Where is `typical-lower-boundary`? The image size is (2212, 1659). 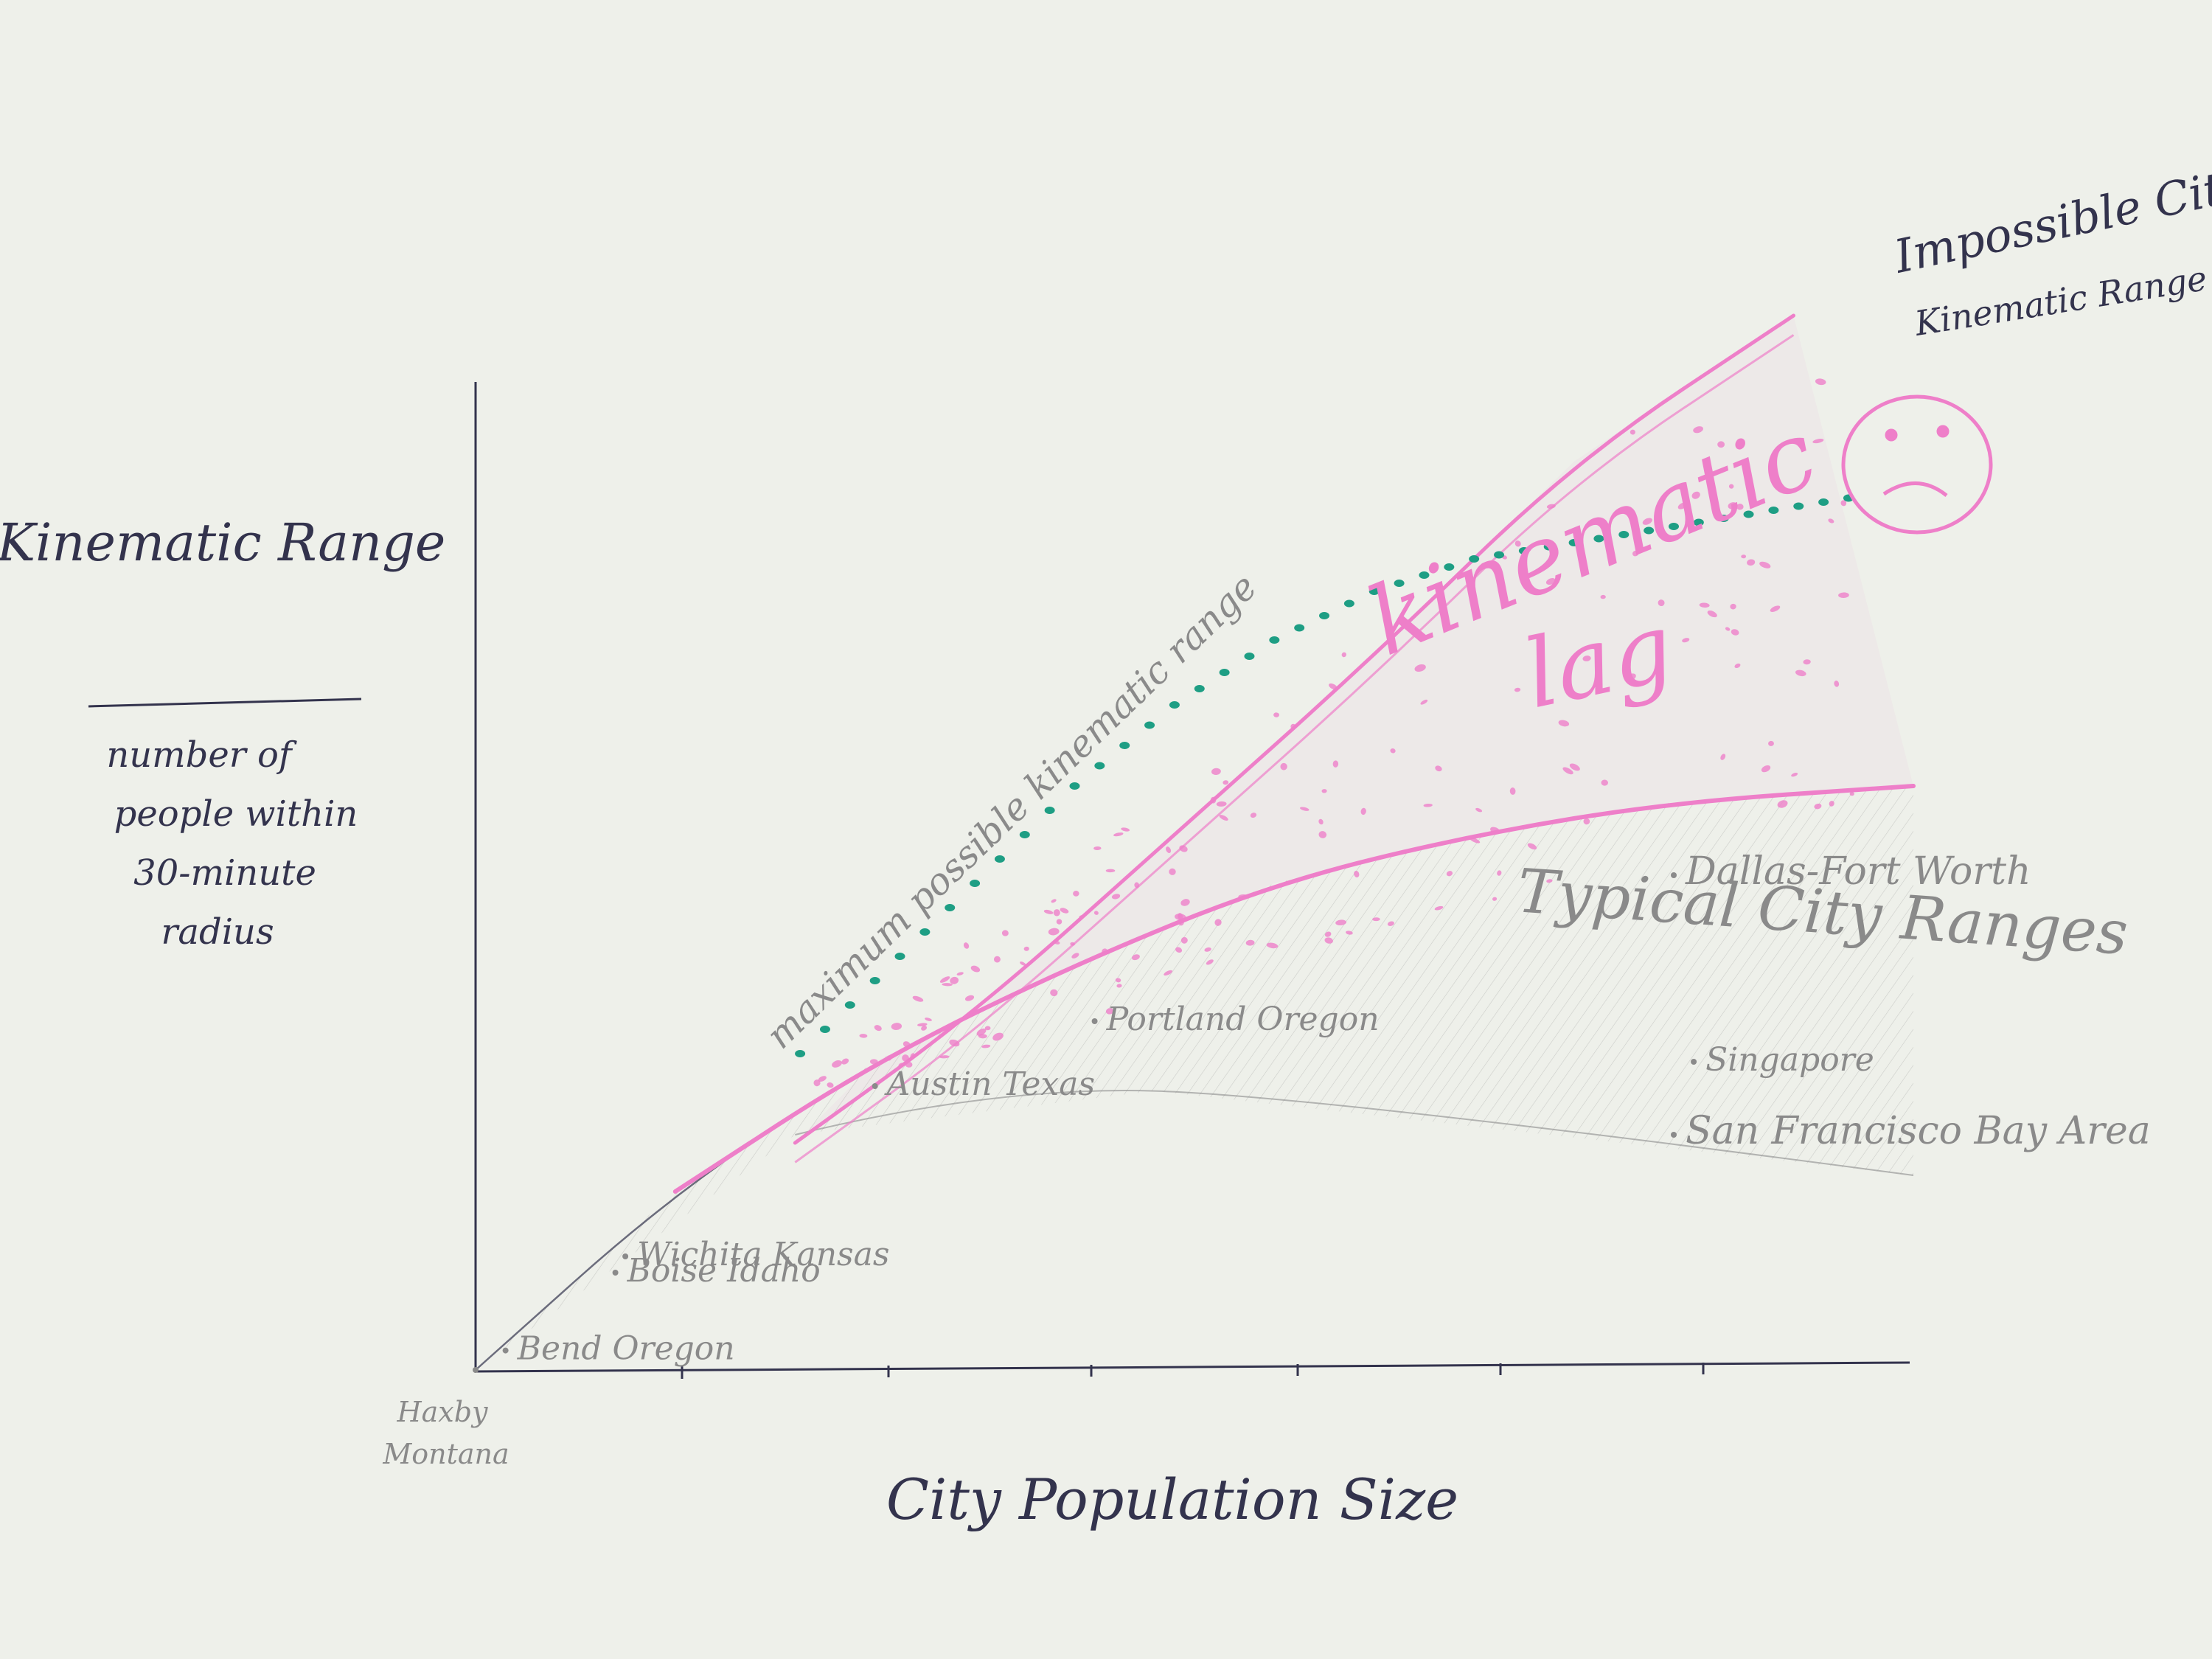 typical-lower-boundary is located at coordinates (1354, 1133).